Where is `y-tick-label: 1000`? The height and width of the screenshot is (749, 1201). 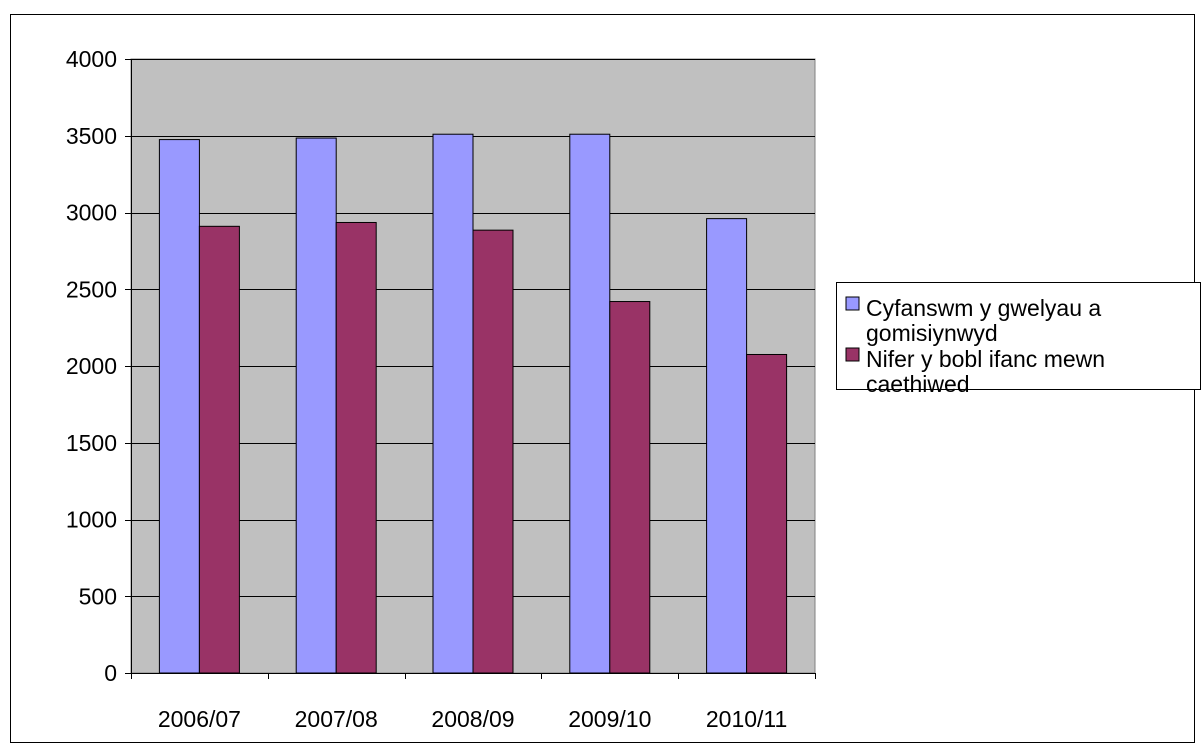
y-tick-label: 1000 is located at coordinates (91, 520).